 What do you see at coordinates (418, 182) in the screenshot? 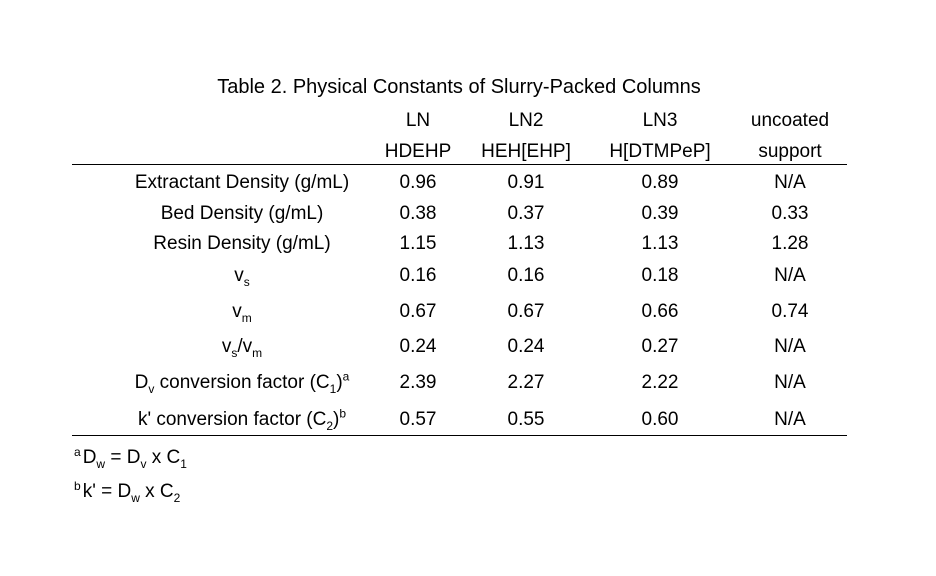
I see `cell-value: 0.96` at bounding box center [418, 182].